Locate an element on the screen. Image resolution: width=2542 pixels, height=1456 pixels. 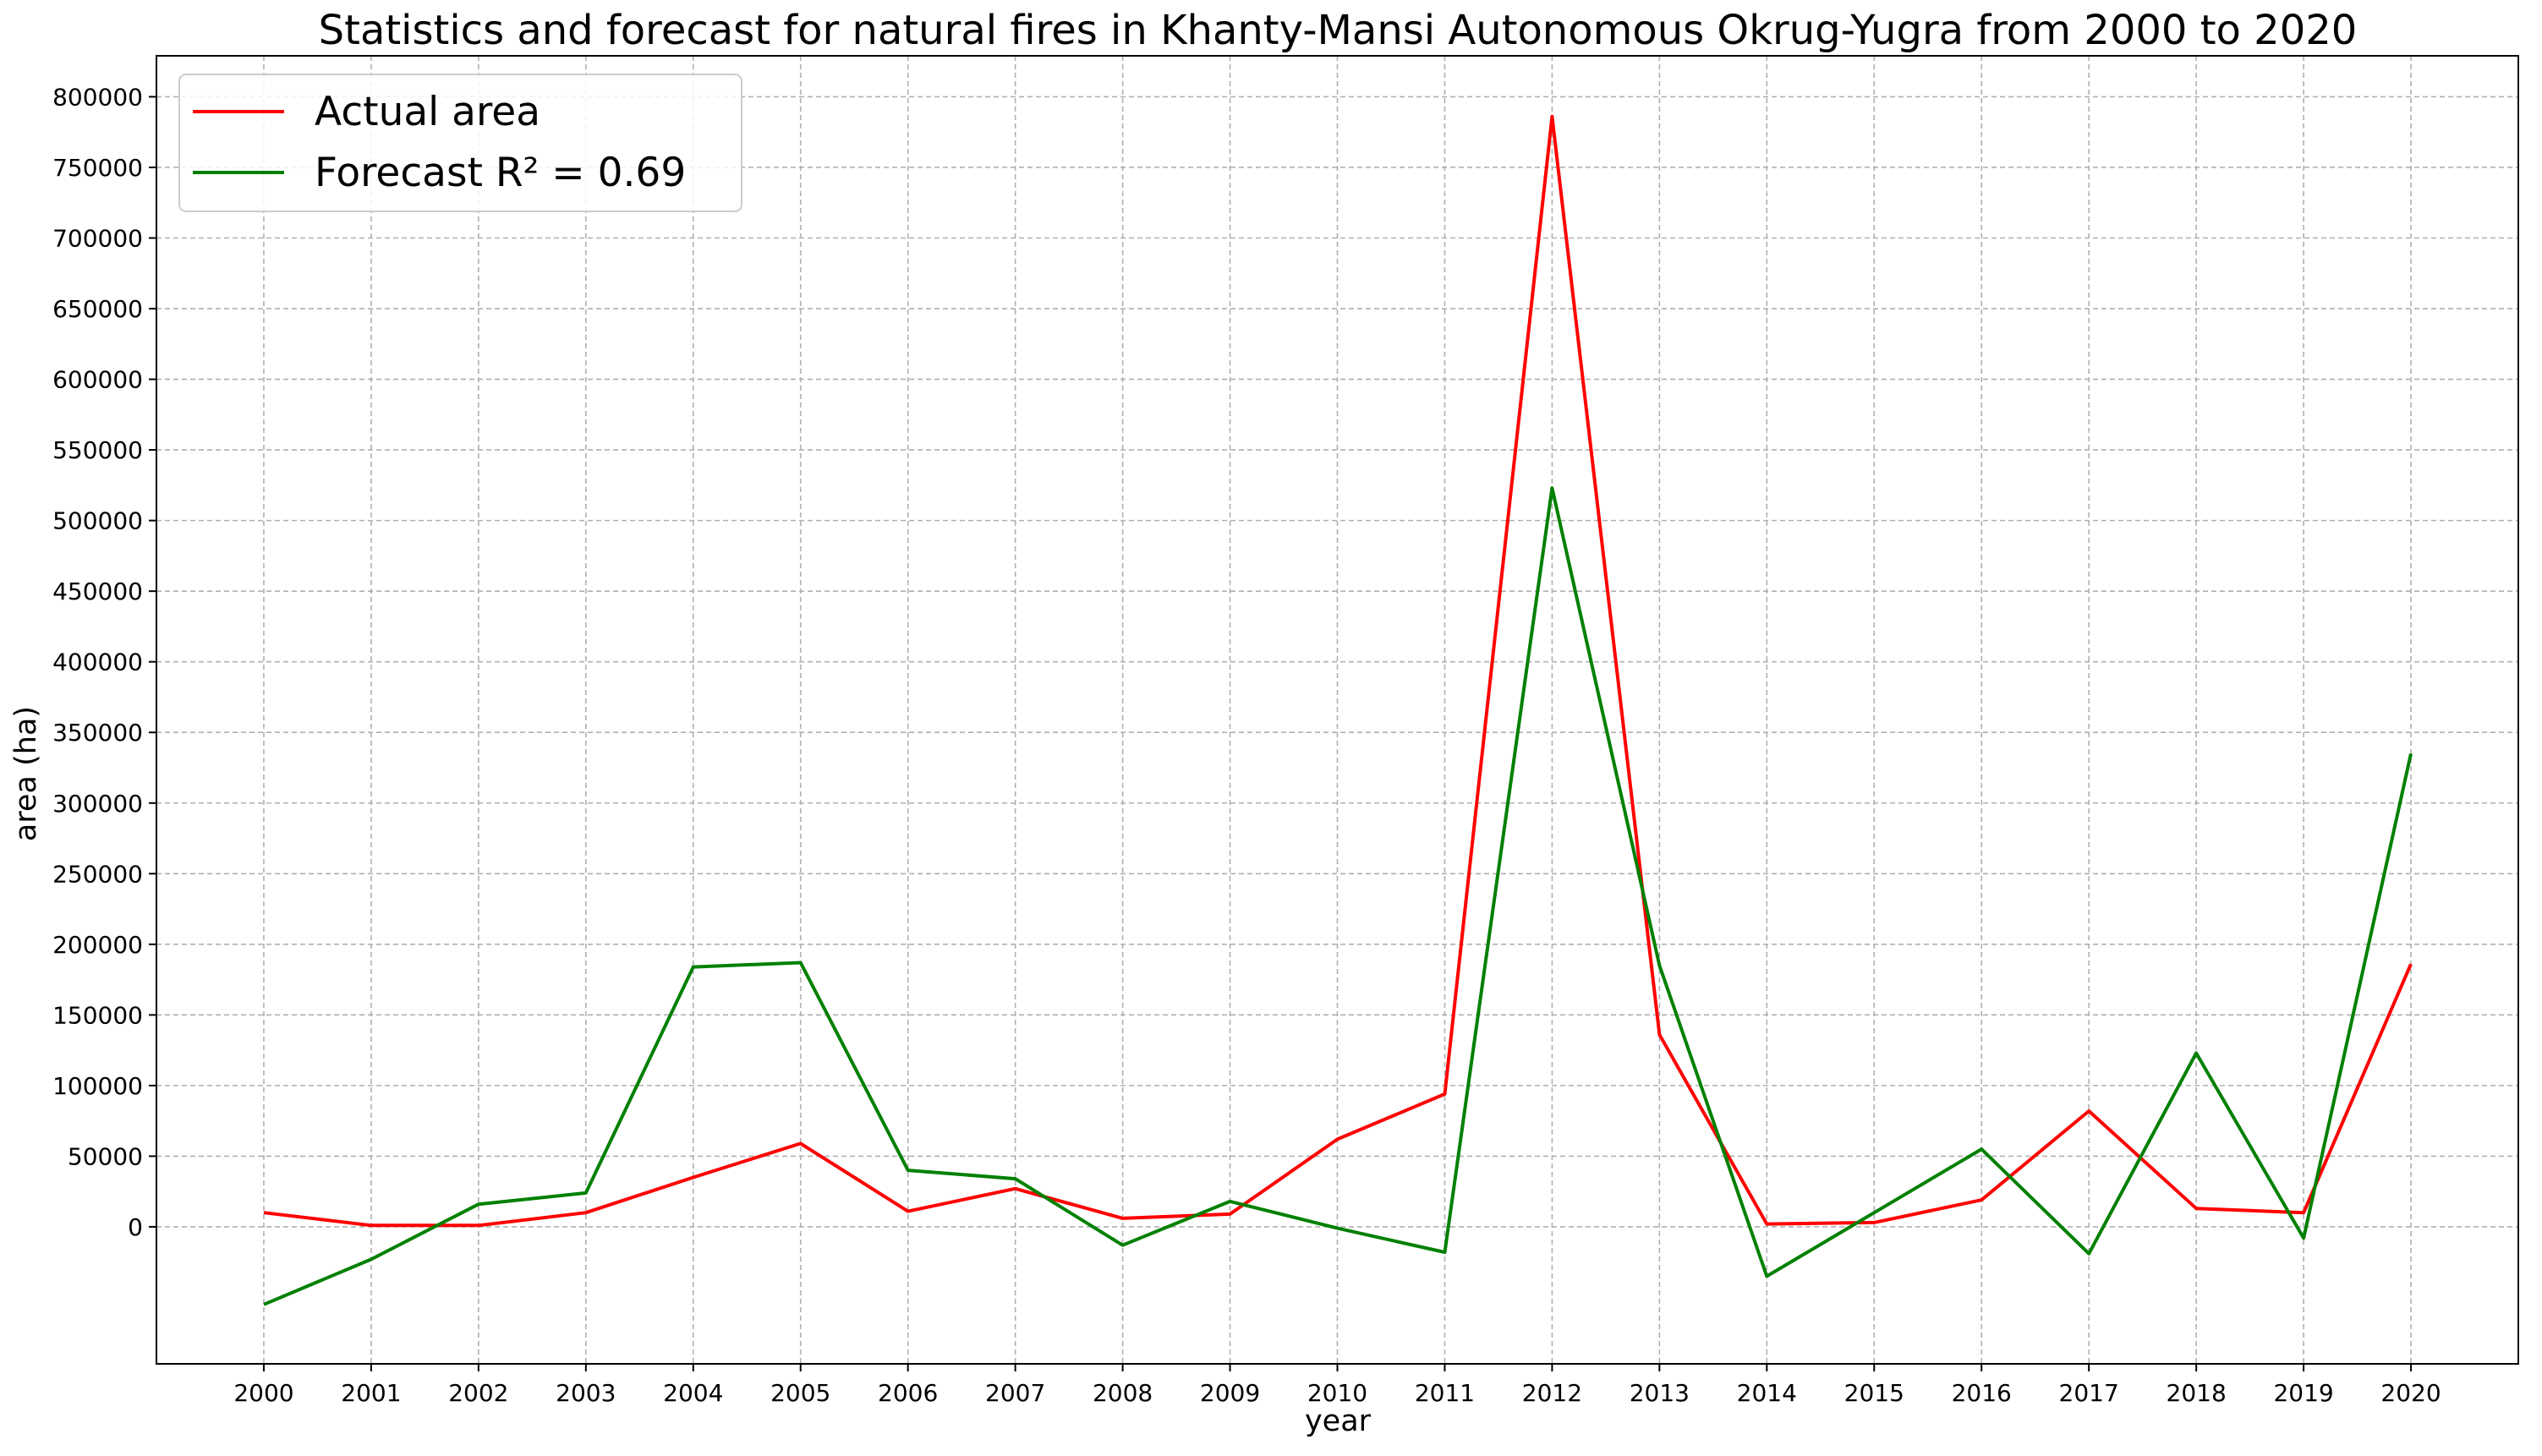
x-tick-label: 2019 is located at coordinates (2303, 1393).